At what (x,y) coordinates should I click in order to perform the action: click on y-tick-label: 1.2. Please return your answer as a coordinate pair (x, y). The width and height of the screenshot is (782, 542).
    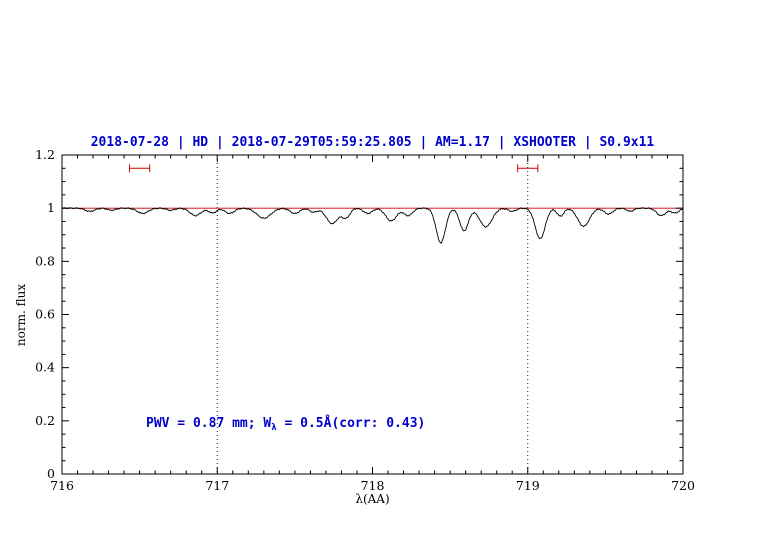
    Looking at the image, I should click on (45, 154).